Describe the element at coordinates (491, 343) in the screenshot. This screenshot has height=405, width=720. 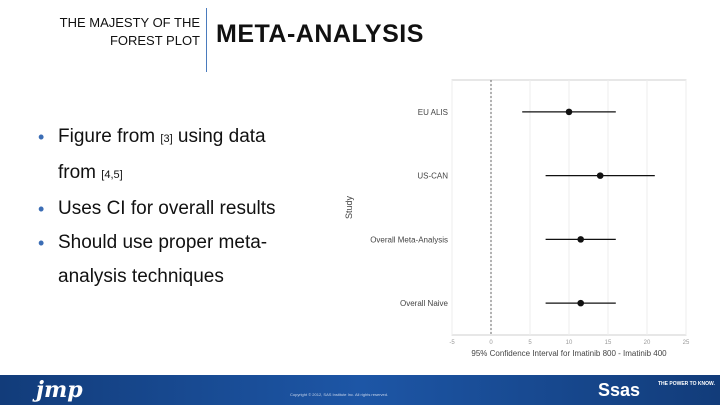
I see `x-tick-label: 0` at that location.